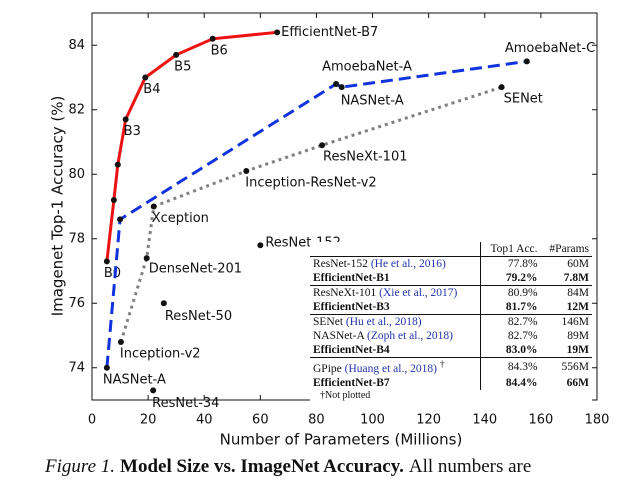 The image size is (628, 491). What do you see at coordinates (76, 238) in the screenshot?
I see `y-tick-label: 78` at bounding box center [76, 238].